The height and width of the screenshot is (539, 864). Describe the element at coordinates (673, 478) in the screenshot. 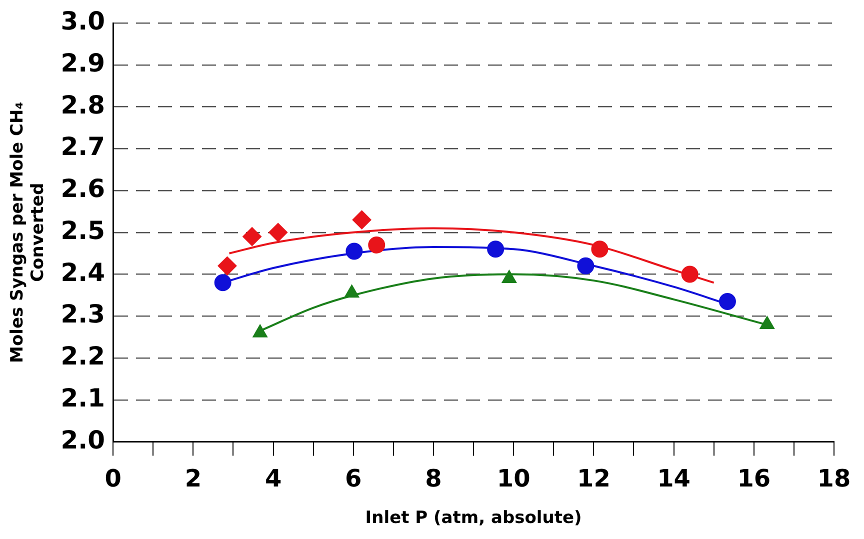

I see `x-tick-label: 14` at that location.